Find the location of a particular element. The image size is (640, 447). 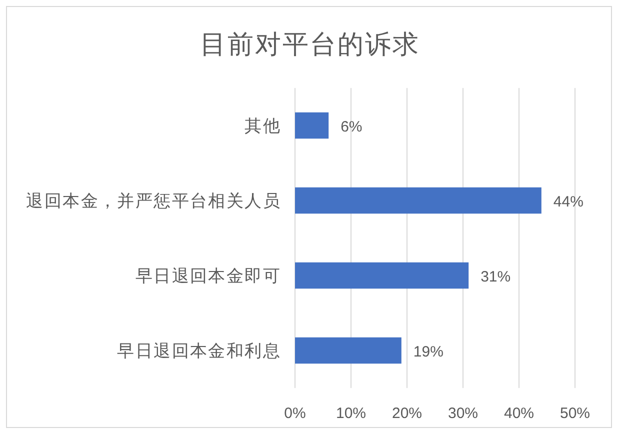

chart-title: 目前对平台的诉求 is located at coordinates (310, 44).